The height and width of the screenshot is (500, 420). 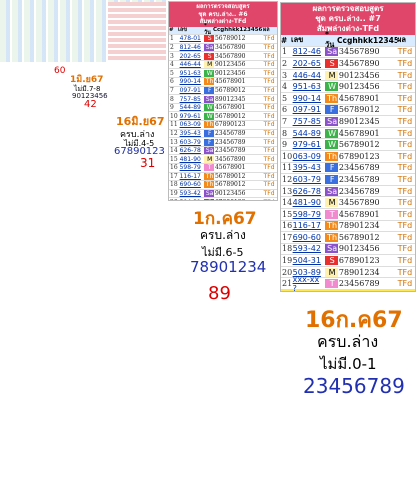 What do you see at coordinates (306, 191) in the screenshot?
I see `cell: 626-78` at bounding box center [306, 191].